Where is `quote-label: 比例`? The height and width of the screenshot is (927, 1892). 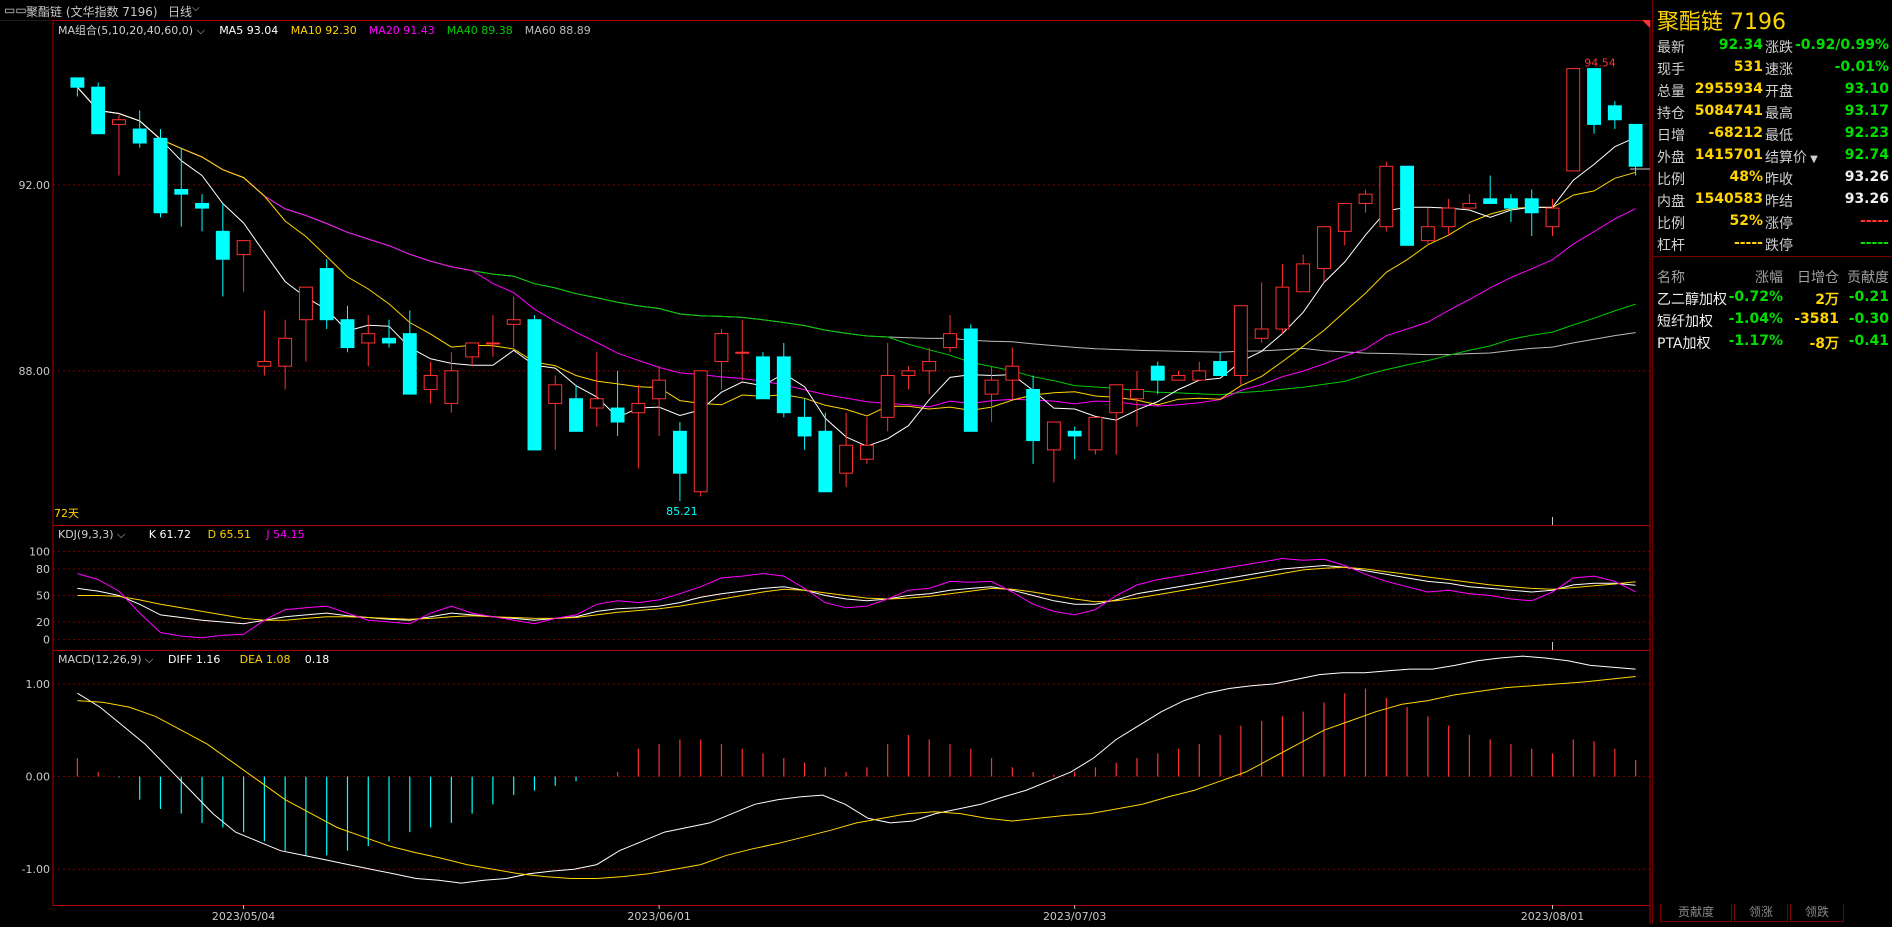 quote-label: 比例 is located at coordinates (1671, 224).